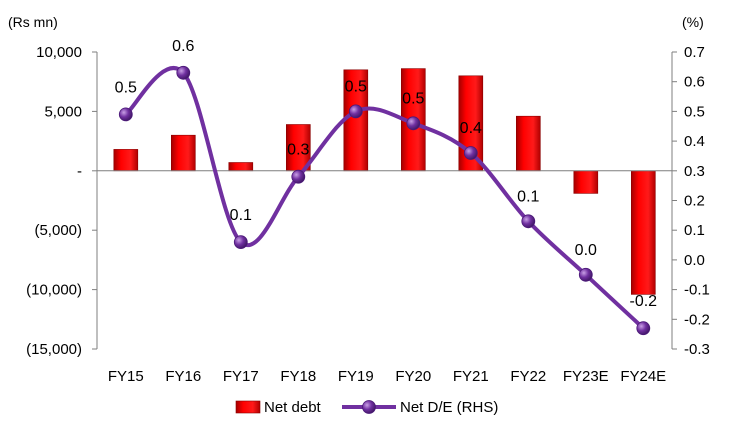  I want to click on net-de-marker-fy20, so click(413, 123).